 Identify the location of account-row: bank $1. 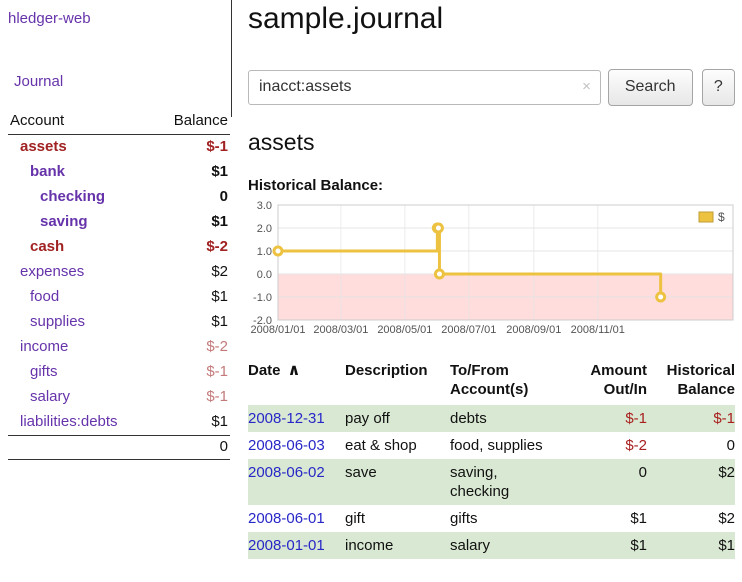
(119, 172).